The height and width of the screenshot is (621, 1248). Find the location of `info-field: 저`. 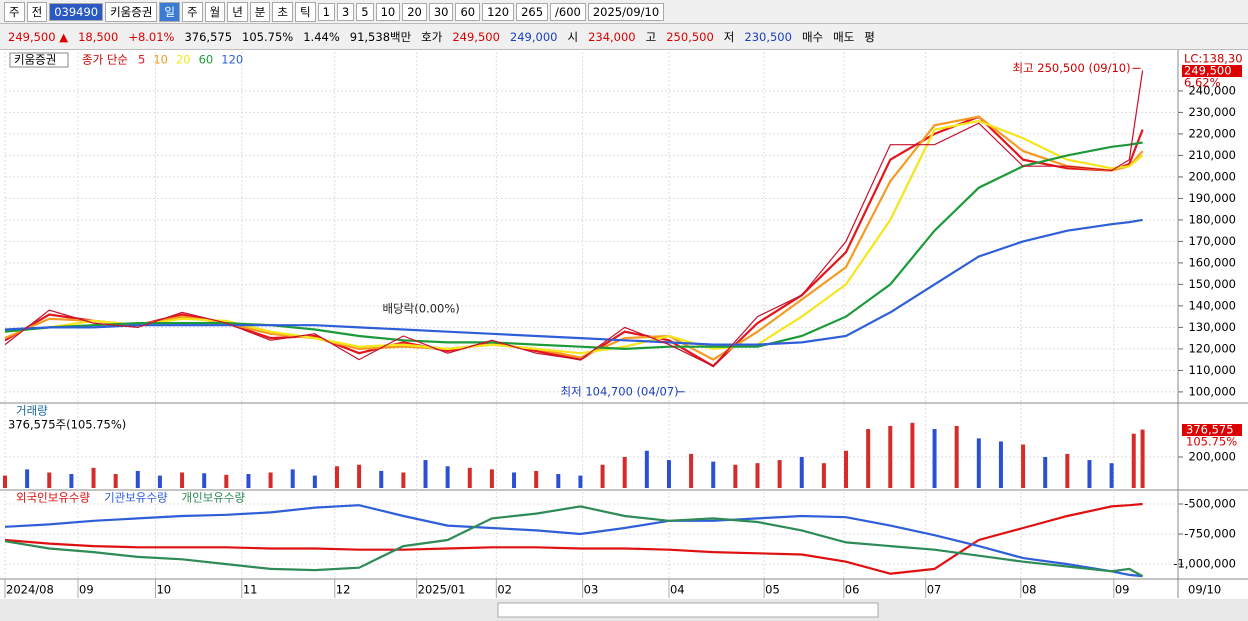

info-field: 저 is located at coordinates (729, 36).